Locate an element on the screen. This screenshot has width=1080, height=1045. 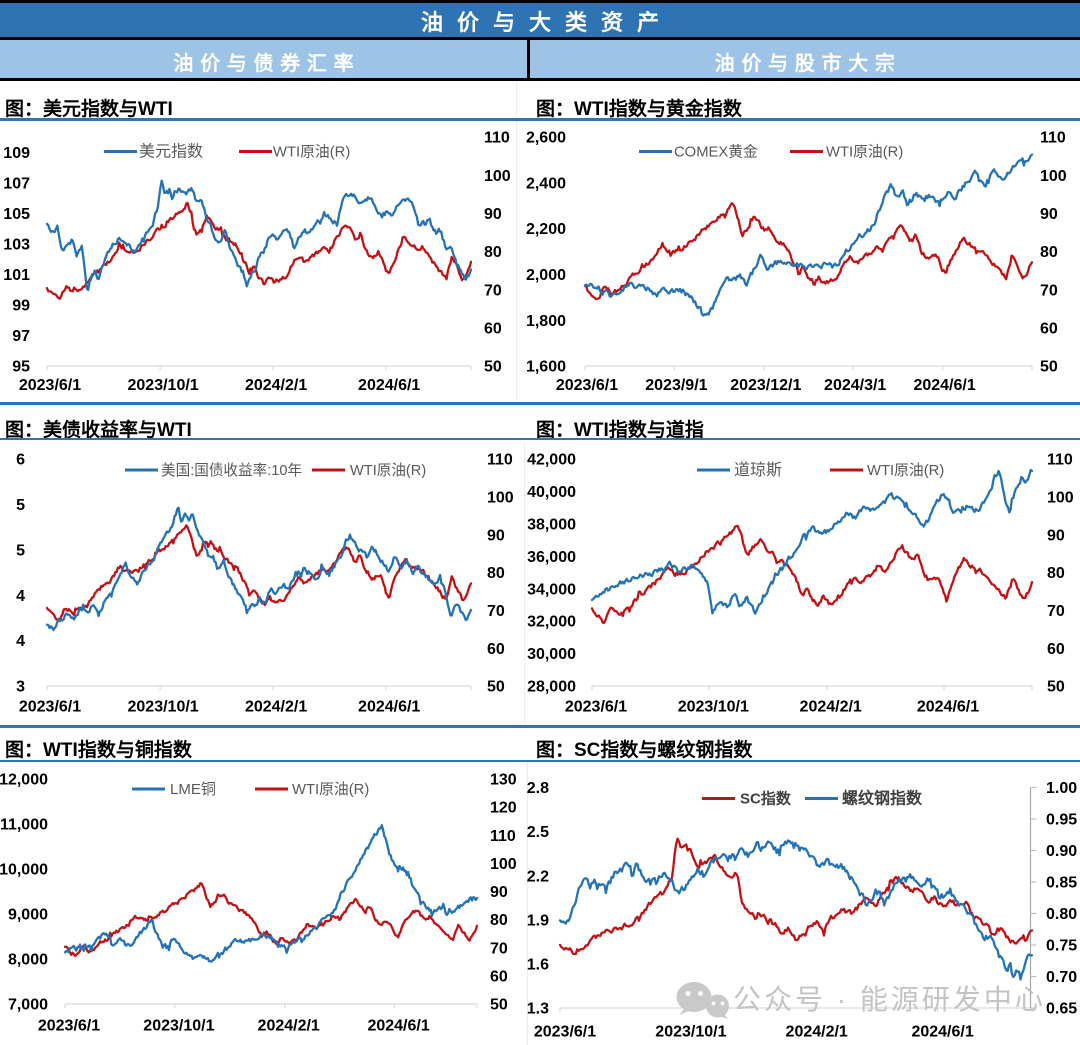
svg-text: 2023/12/1 is located at coordinates (765, 385).